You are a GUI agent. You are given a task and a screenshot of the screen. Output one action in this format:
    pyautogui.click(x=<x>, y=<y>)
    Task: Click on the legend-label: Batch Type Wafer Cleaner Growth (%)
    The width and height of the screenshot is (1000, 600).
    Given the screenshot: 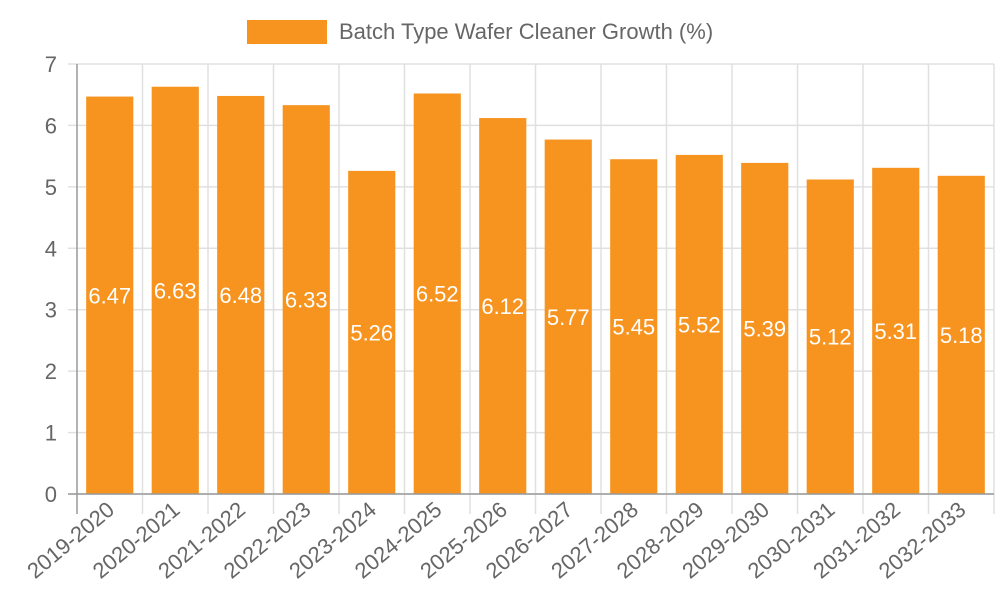 What is the action you would take?
    pyautogui.click(x=526, y=31)
    